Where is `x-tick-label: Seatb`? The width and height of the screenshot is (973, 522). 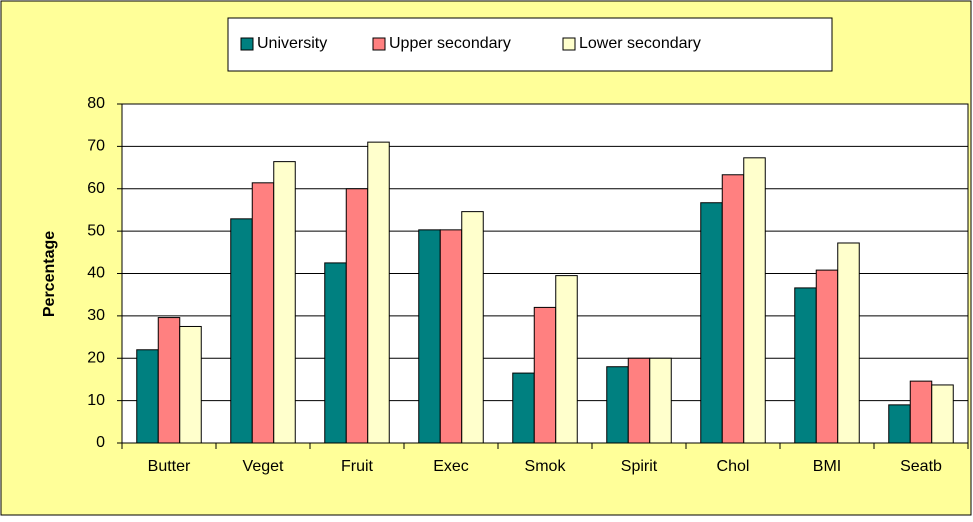 x-tick-label: Seatb is located at coordinates (921, 466).